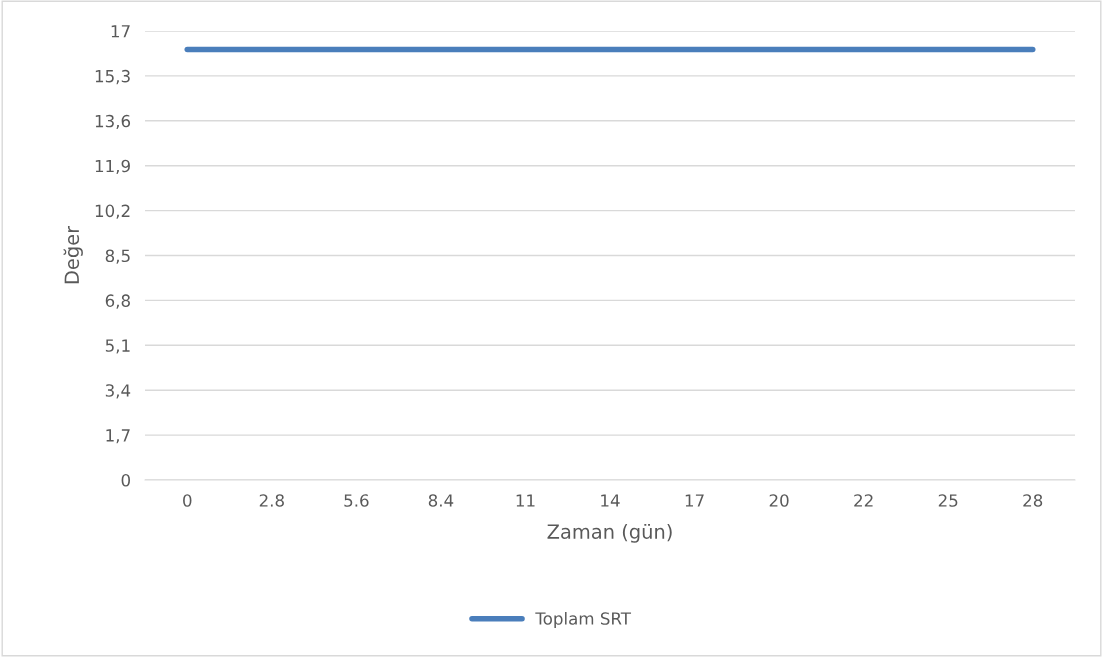 Image resolution: width=1103 pixels, height=657 pixels. I want to click on y-tick-label: 6,8, so click(117, 301).